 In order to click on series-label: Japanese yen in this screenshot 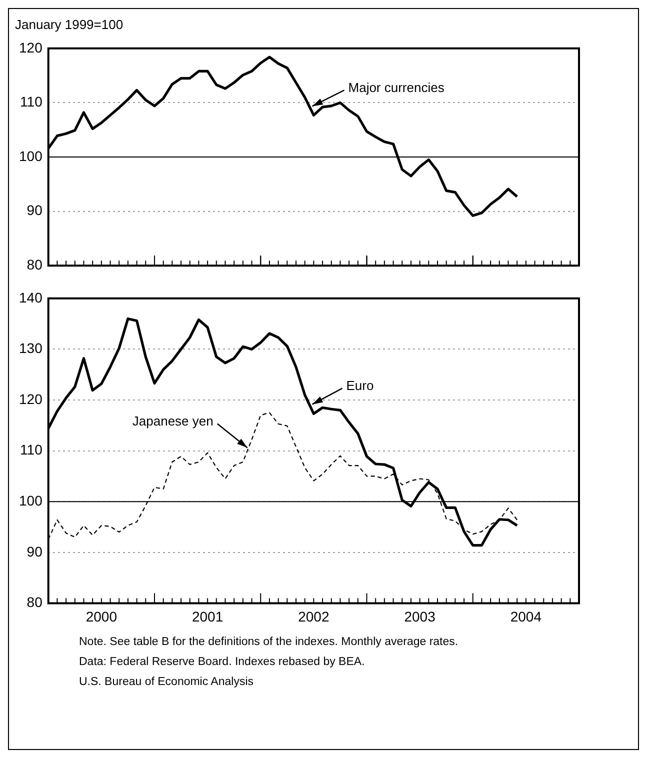, I will do `click(173, 420)`.